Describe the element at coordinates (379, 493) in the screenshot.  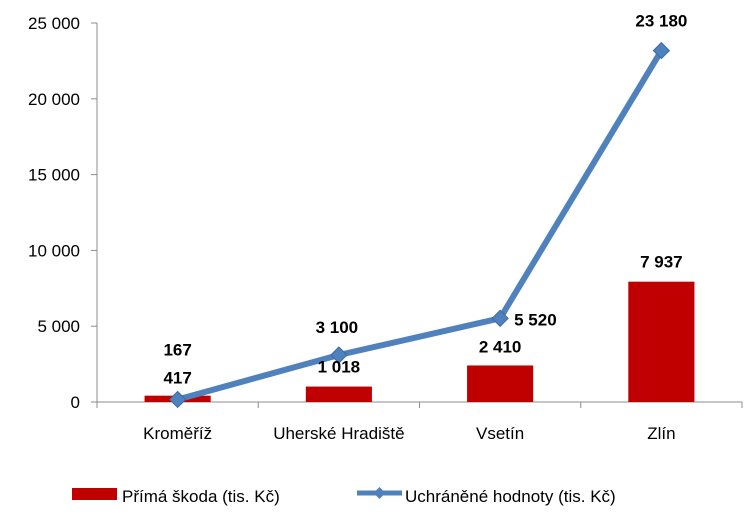
I see `legend-marker-diamond` at that location.